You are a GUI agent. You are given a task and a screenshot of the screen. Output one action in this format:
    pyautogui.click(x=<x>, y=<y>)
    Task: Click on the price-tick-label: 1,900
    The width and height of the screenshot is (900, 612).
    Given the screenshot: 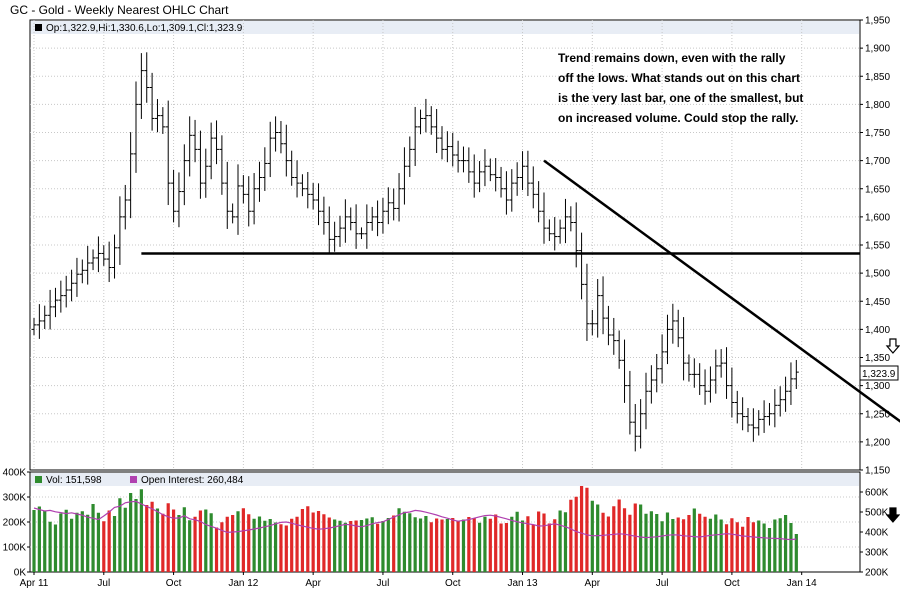 What is the action you would take?
    pyautogui.click(x=877, y=49)
    